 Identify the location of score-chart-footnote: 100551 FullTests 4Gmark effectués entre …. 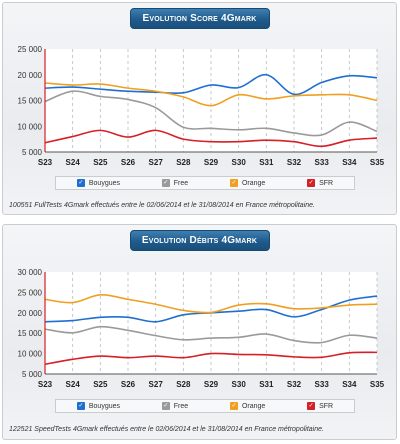
(162, 205).